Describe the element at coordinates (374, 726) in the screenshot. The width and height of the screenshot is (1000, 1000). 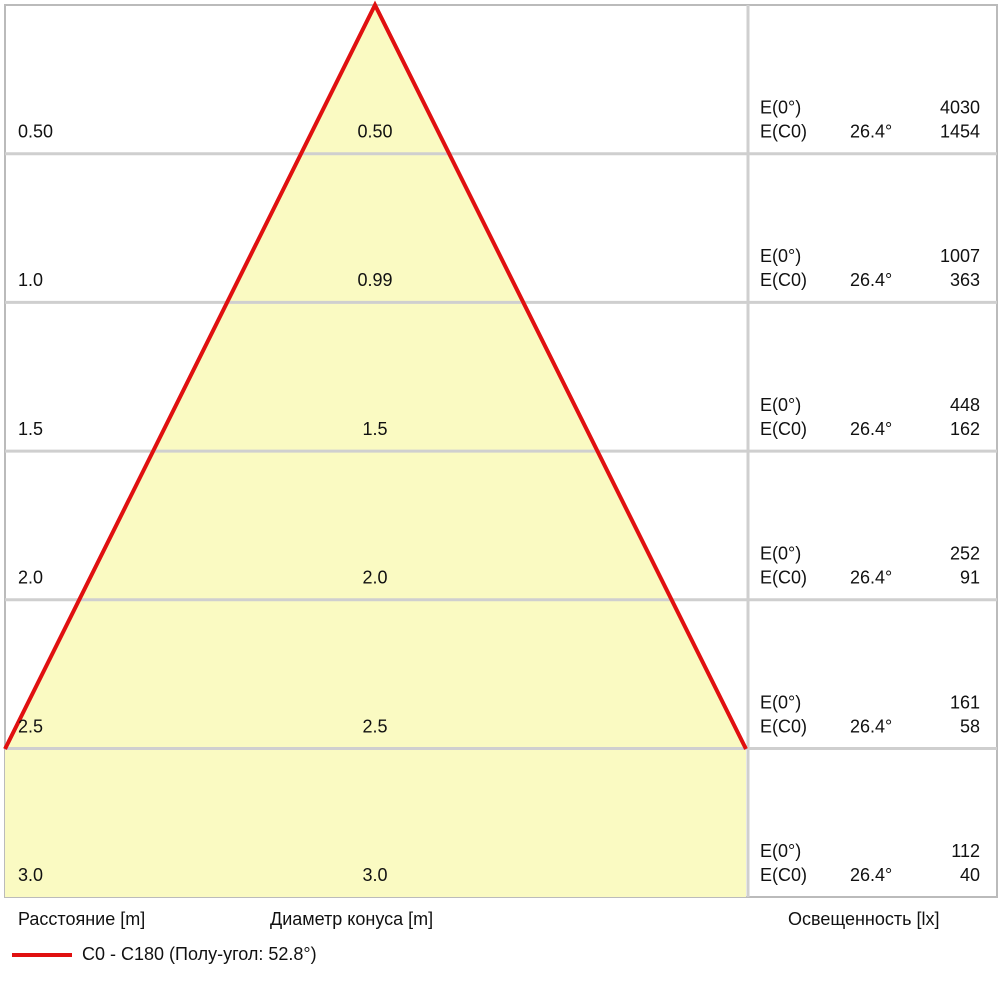
I see `diameter: 2.5` at that location.